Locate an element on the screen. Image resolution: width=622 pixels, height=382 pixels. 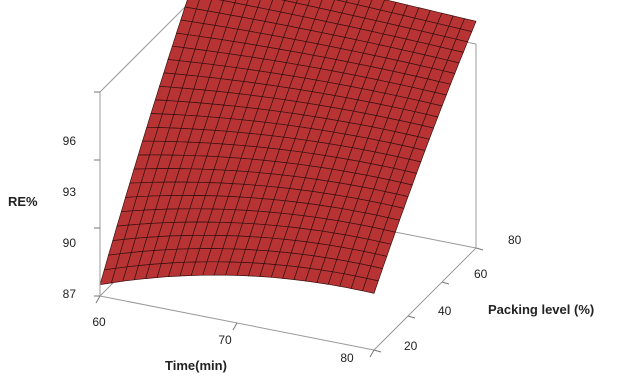
box-edge is located at coordinates (425, 299).